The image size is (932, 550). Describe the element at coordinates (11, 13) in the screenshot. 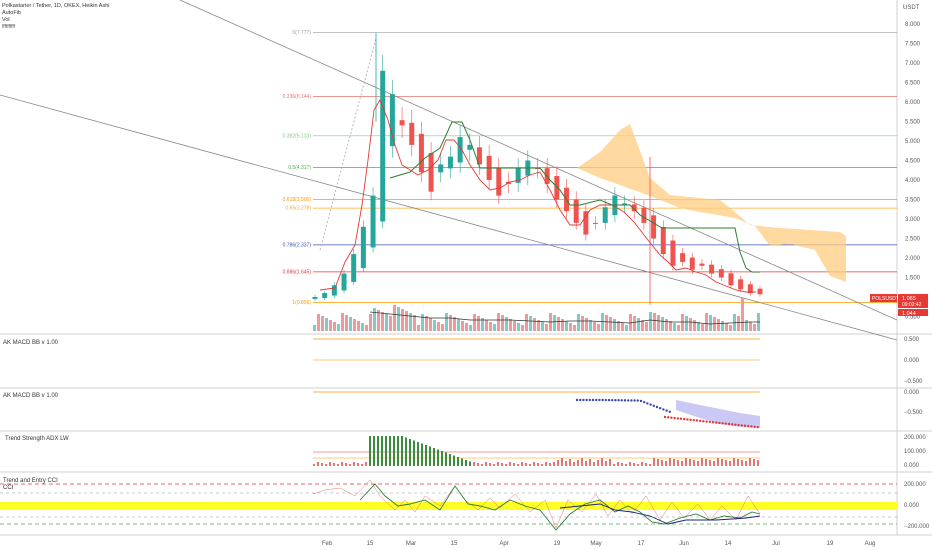

I see `legend-autofib: AutoFib` at that location.